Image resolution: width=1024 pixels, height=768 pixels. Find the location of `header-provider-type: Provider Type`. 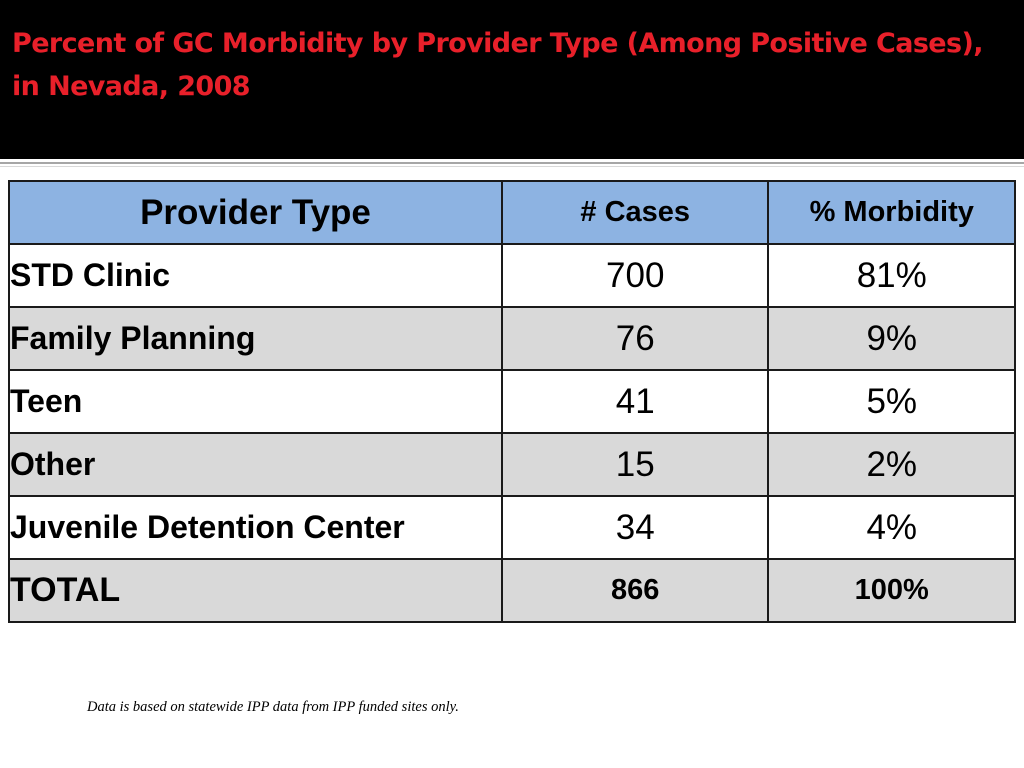

header-provider-type: Provider Type is located at coordinates (255, 212).